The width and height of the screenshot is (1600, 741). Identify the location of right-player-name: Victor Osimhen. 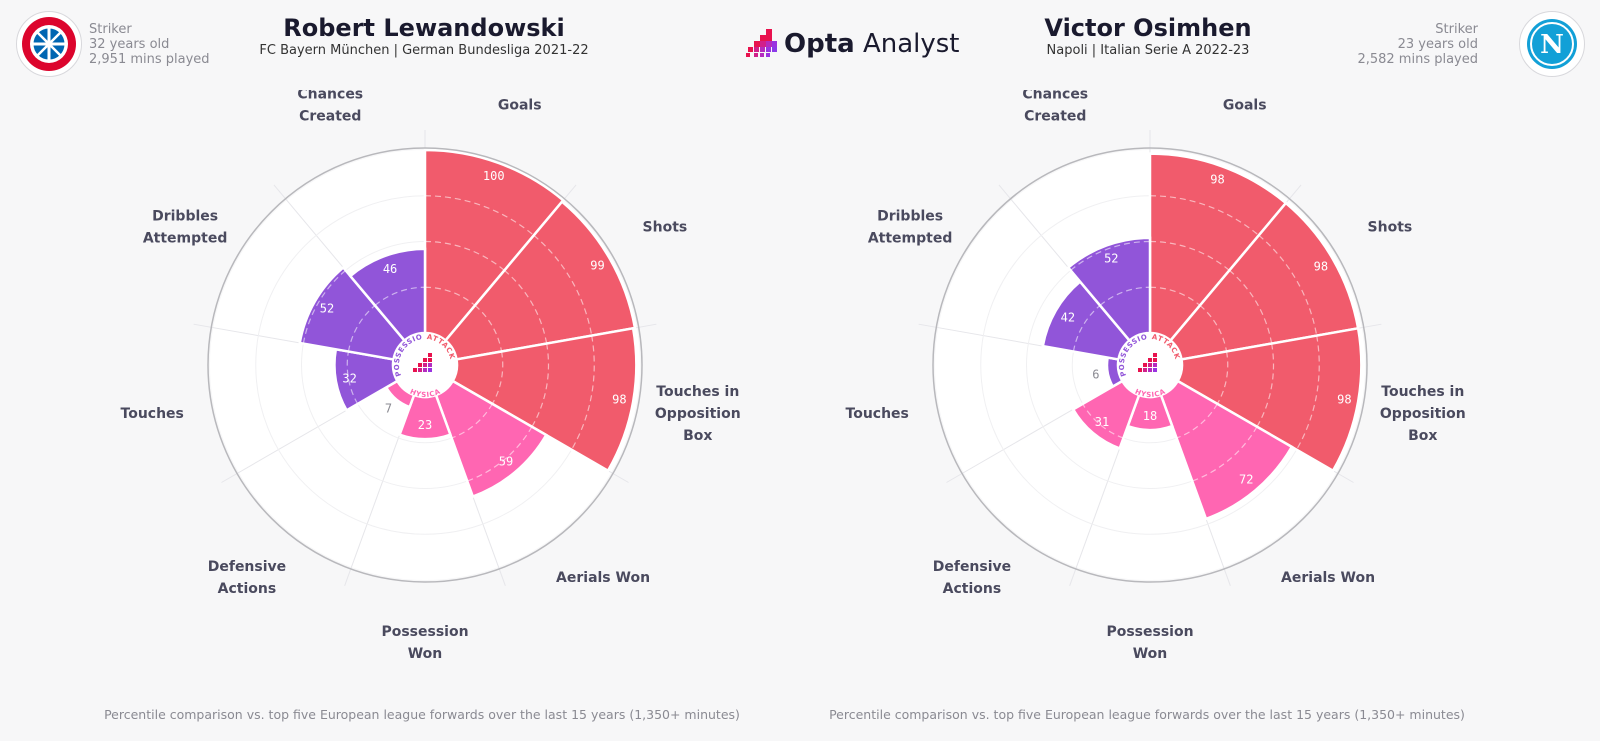
(1148, 28).